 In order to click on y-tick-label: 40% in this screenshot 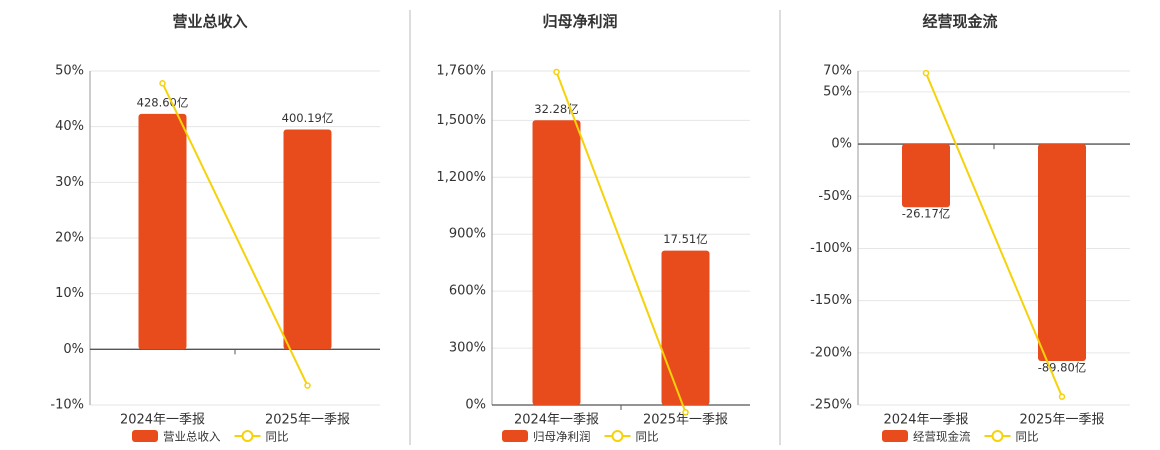, I will do `click(69, 126)`.